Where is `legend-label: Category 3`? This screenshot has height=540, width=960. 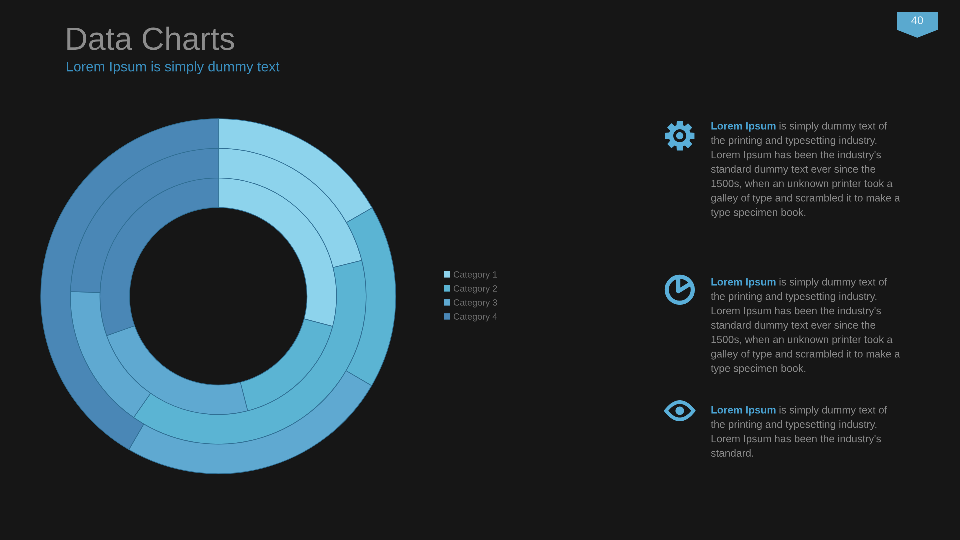
legend-label: Category 3 is located at coordinates (476, 304).